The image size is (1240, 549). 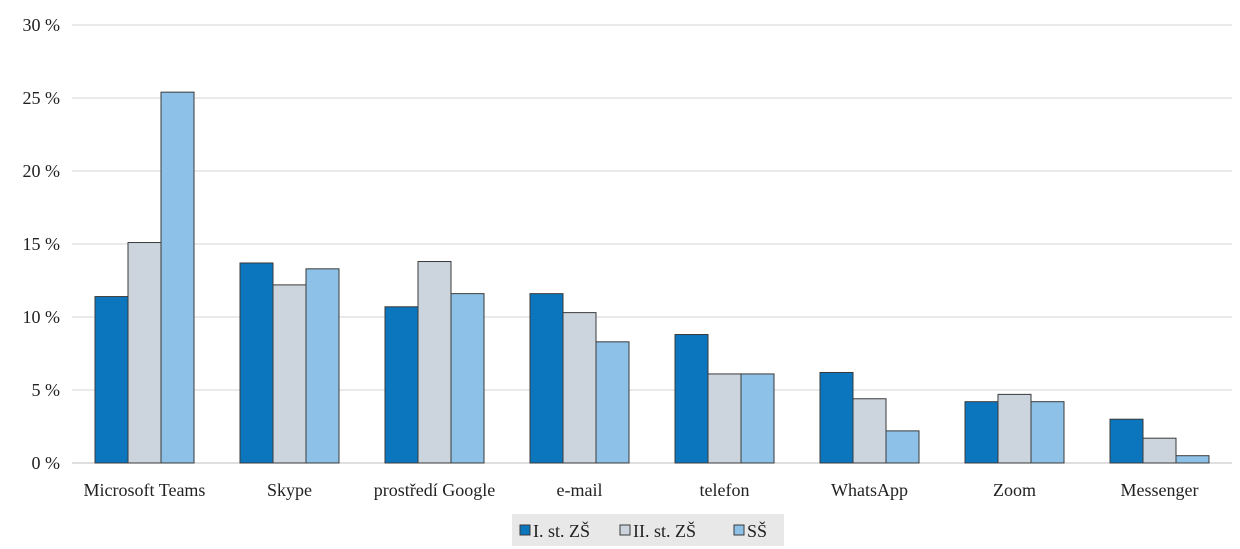 What do you see at coordinates (42, 317) in the screenshot?
I see `y-tick-label: 10 %` at bounding box center [42, 317].